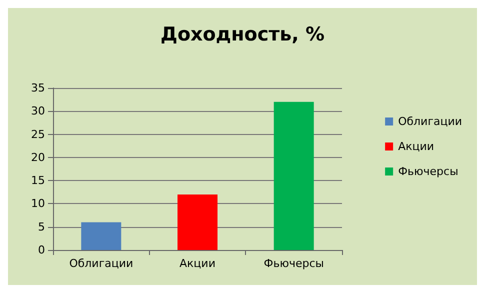  I want to click on legend-label: Акции, so click(416, 146).